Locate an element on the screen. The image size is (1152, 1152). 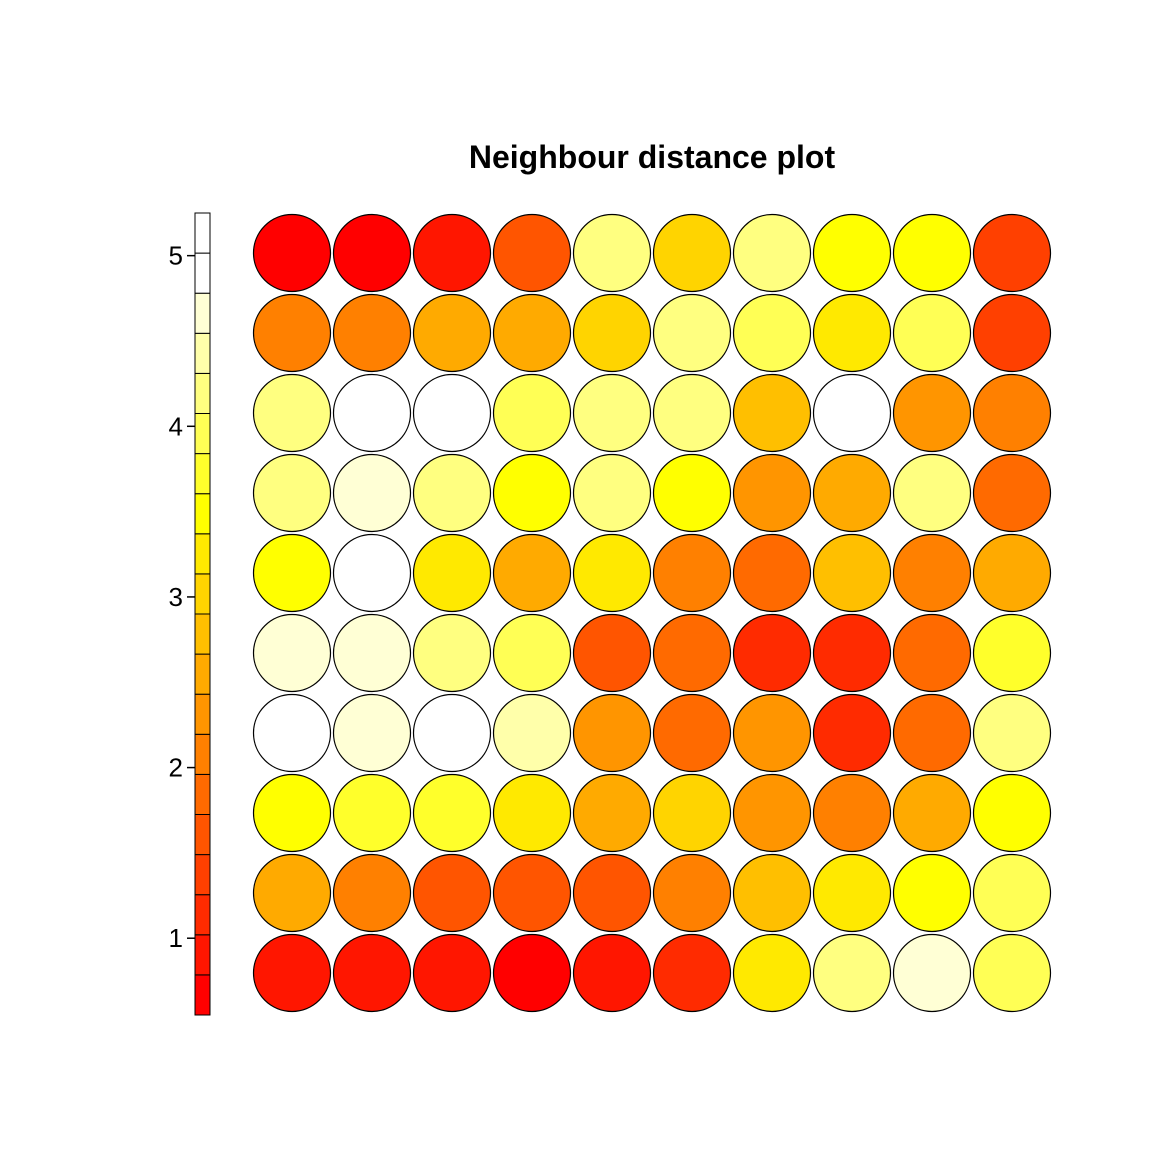
colorbar-tick-label: 5 is located at coordinates (176, 256).